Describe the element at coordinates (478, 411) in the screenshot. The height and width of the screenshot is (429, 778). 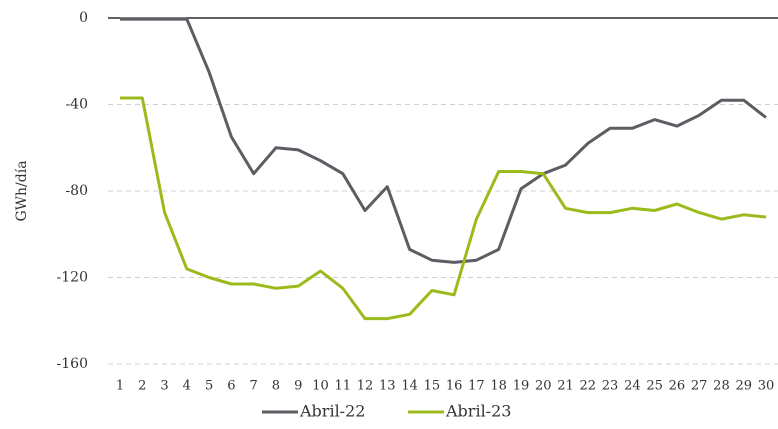
I see `legend-label: Abril-23` at that location.